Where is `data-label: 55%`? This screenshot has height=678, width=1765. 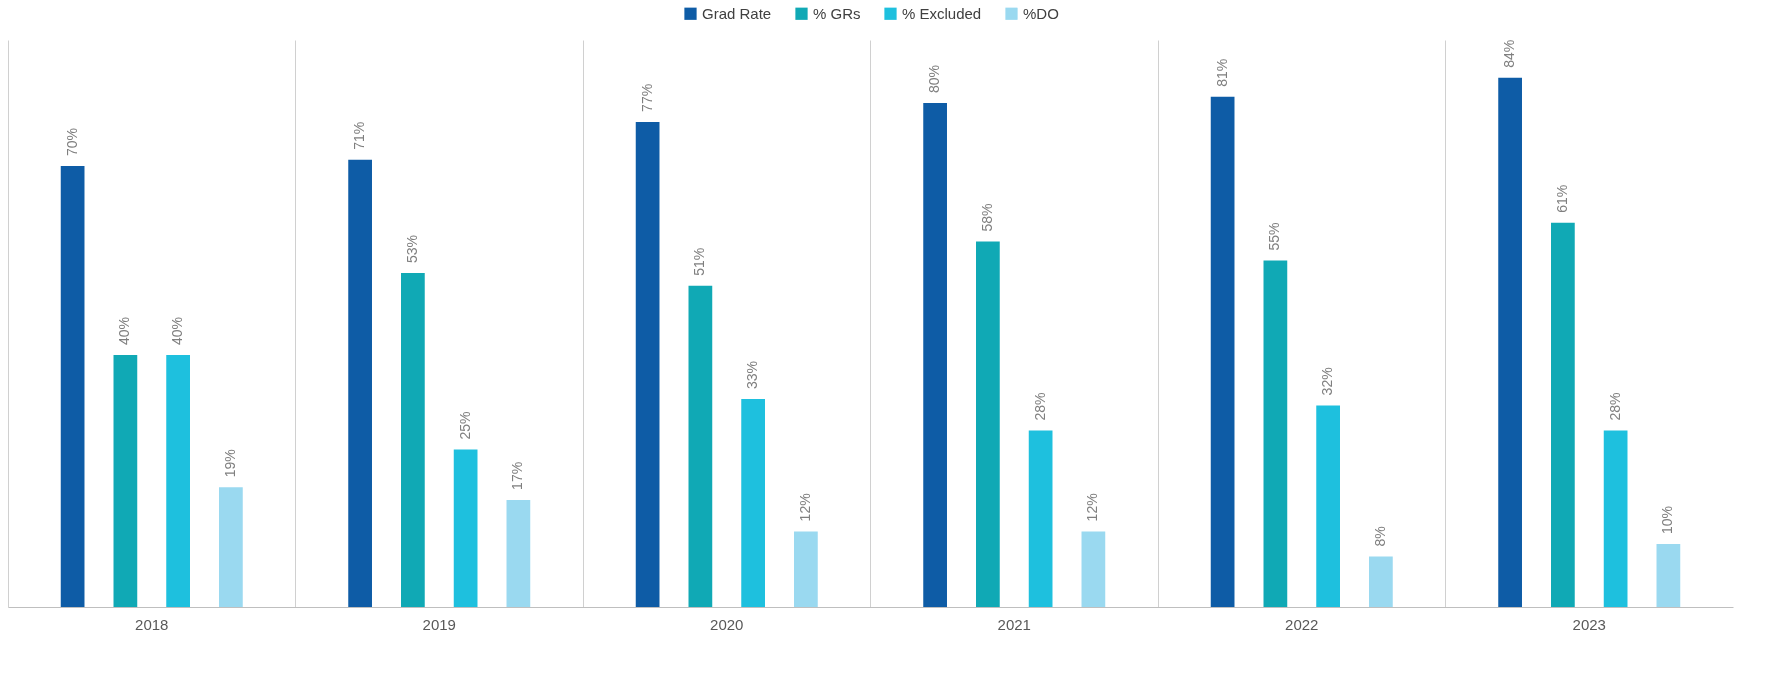
data-label: 55% is located at coordinates (1274, 236).